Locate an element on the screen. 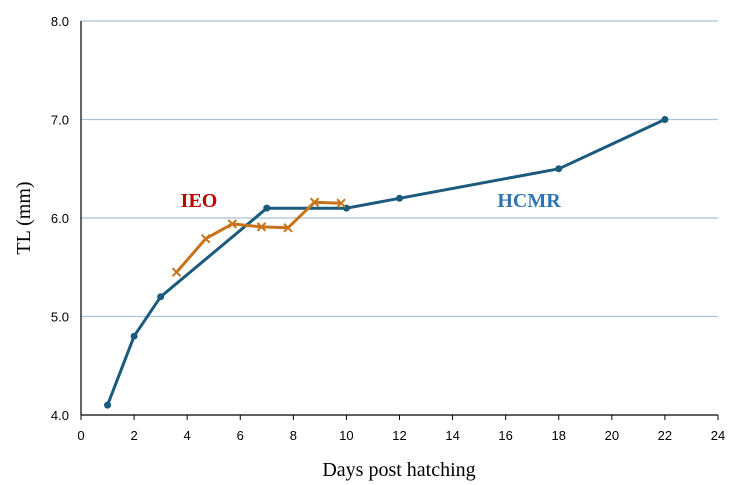 The width and height of the screenshot is (731, 485). x-tick-labels: 0 2 4 6 8 10 12 14 16 18 20 22 24 is located at coordinates (401, 429).